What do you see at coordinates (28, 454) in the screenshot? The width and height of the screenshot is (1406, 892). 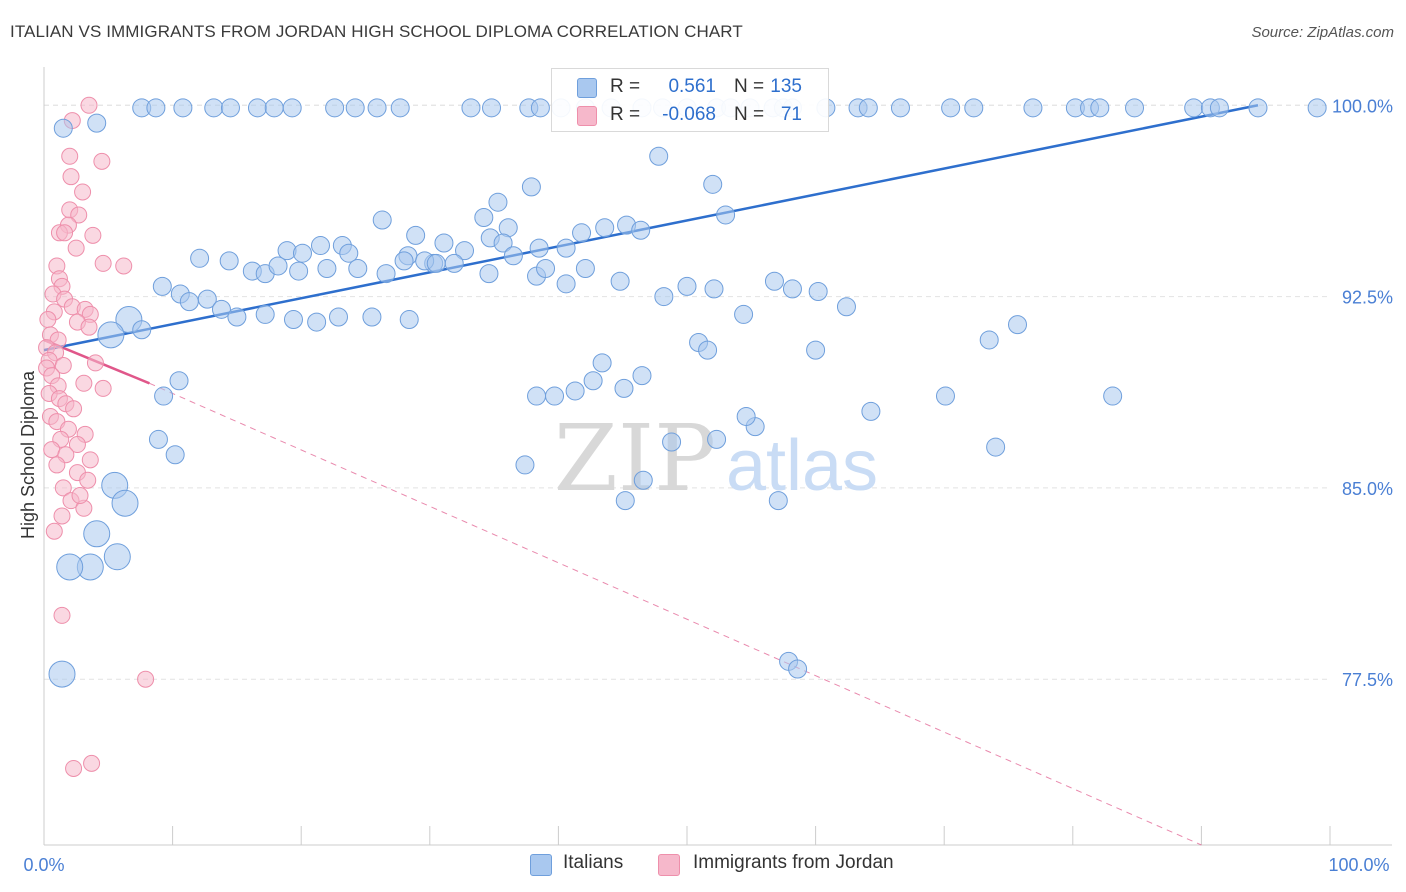 I see `y-axis-label: High School Diploma` at bounding box center [28, 454].